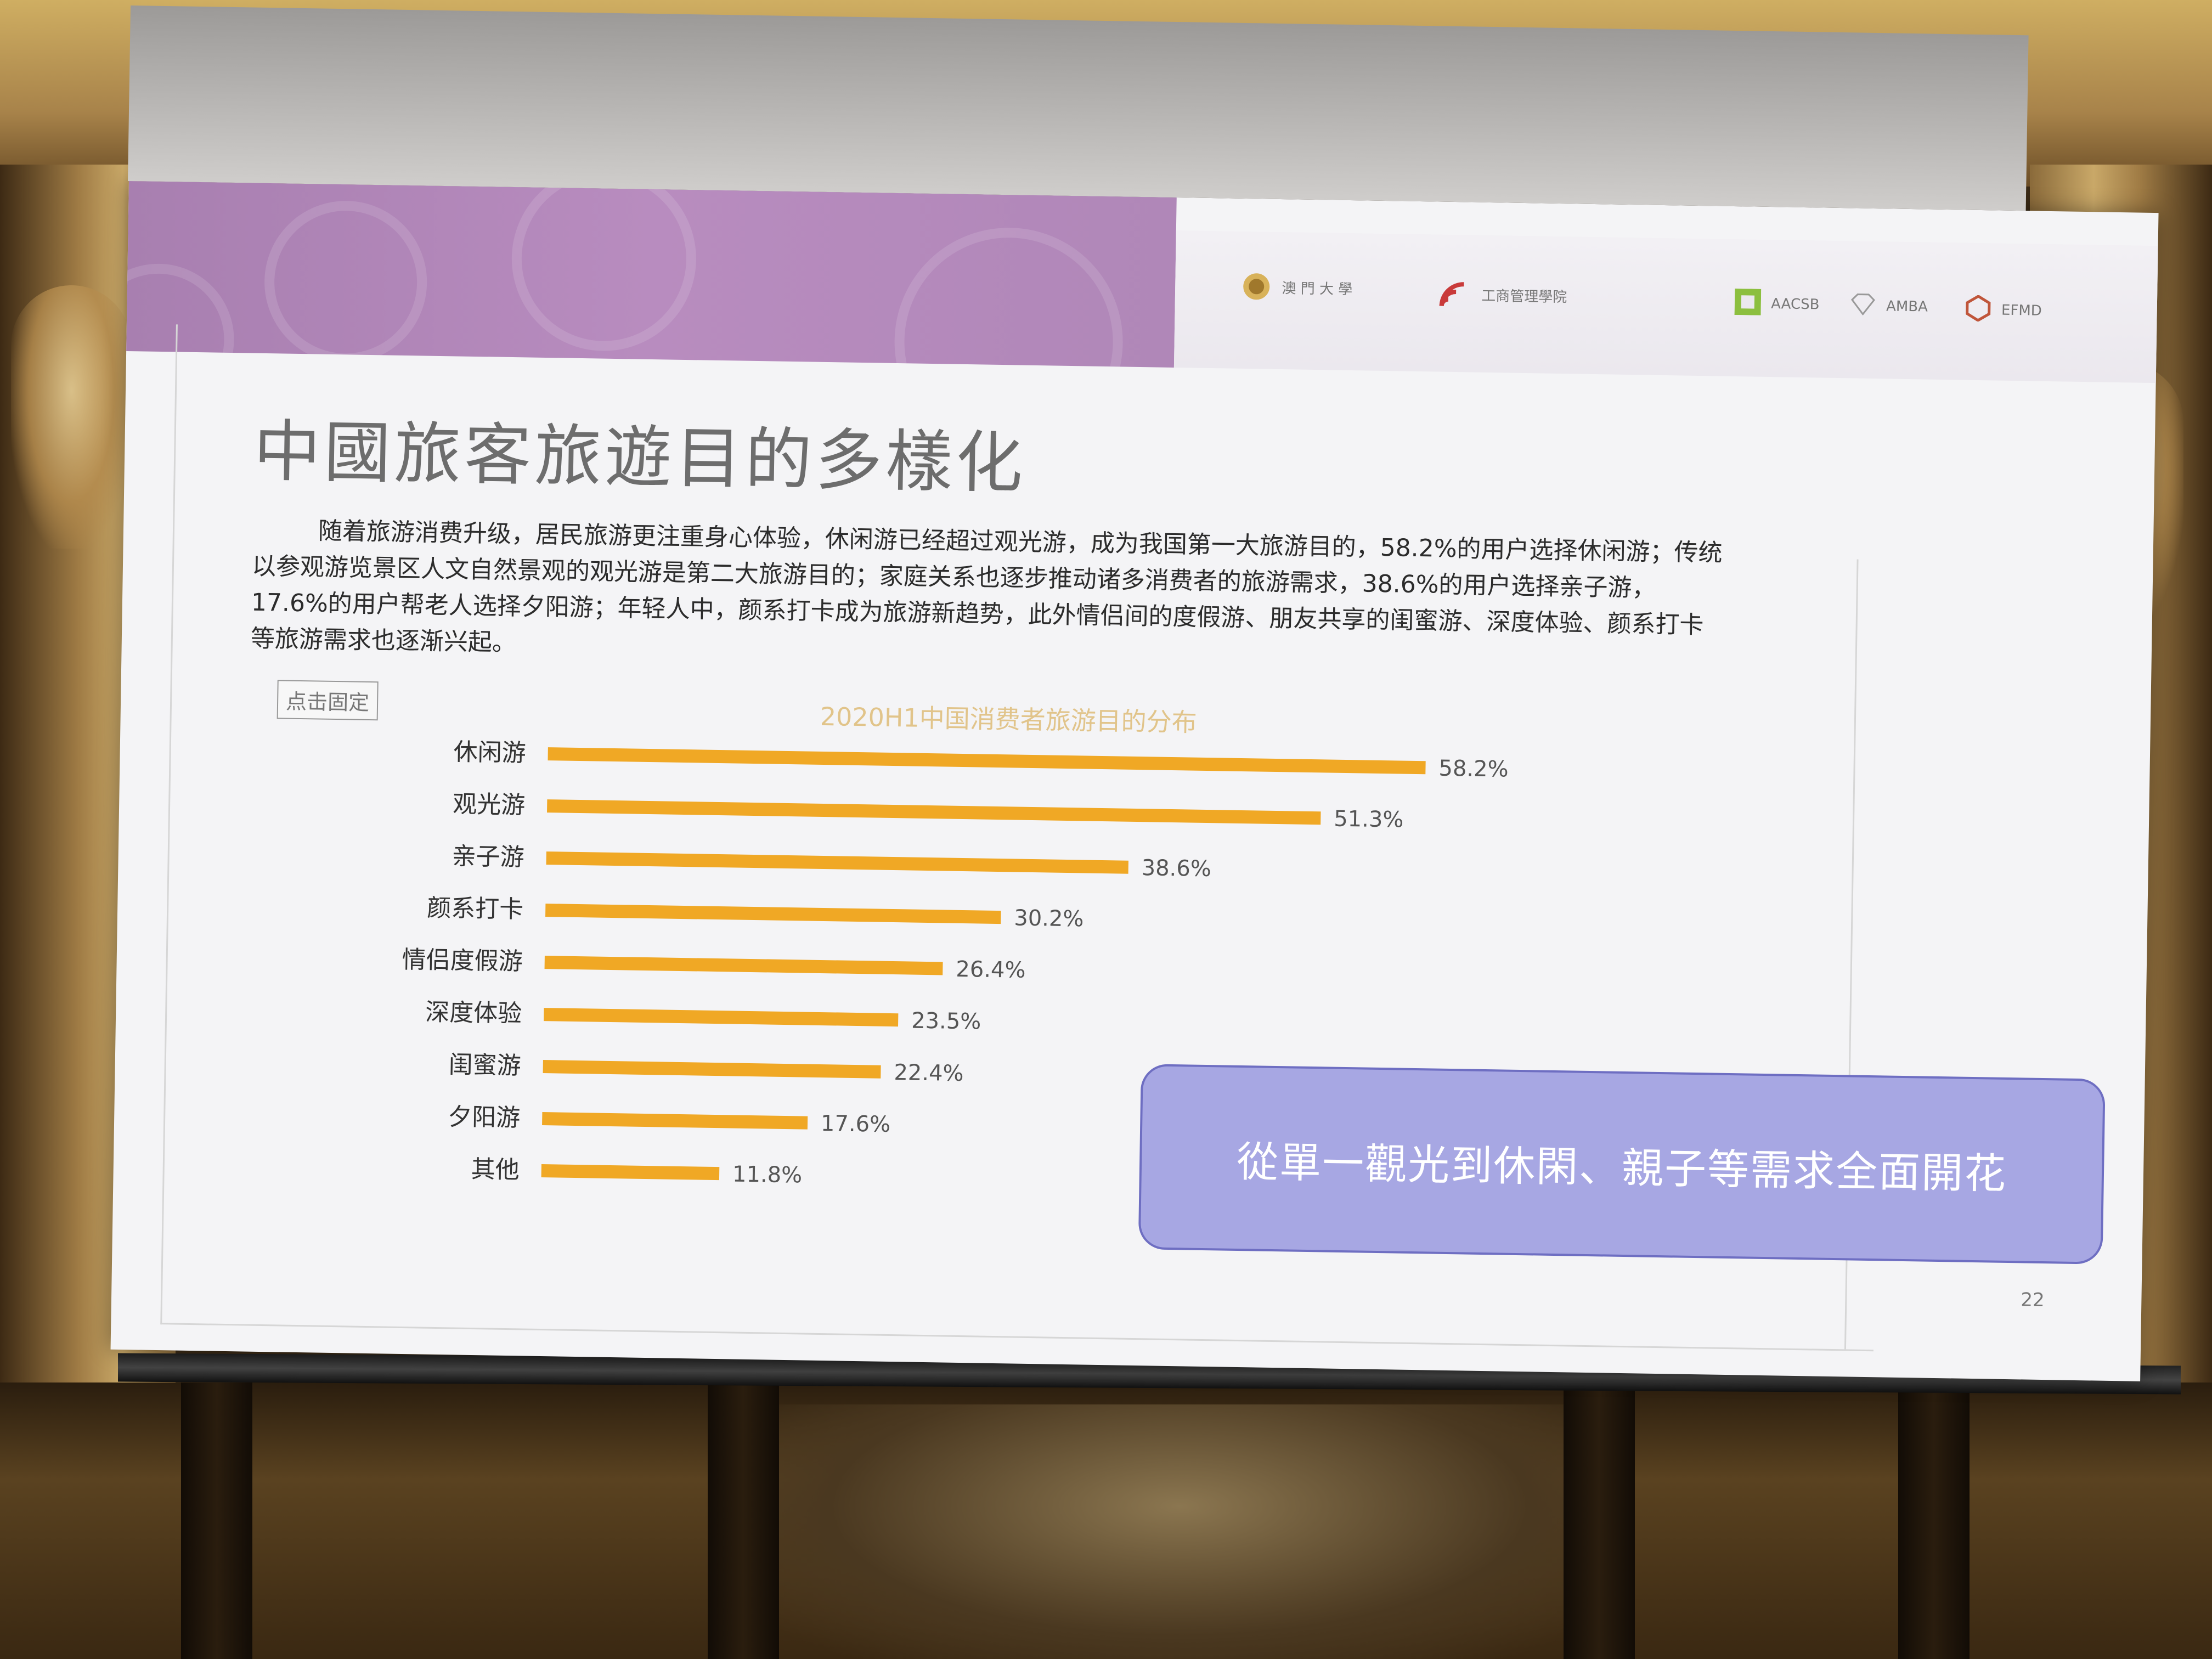 Image resolution: width=2212 pixels, height=1659 pixels. What do you see at coordinates (462, 960) in the screenshot?
I see `category-label: 情侣度假游` at bounding box center [462, 960].